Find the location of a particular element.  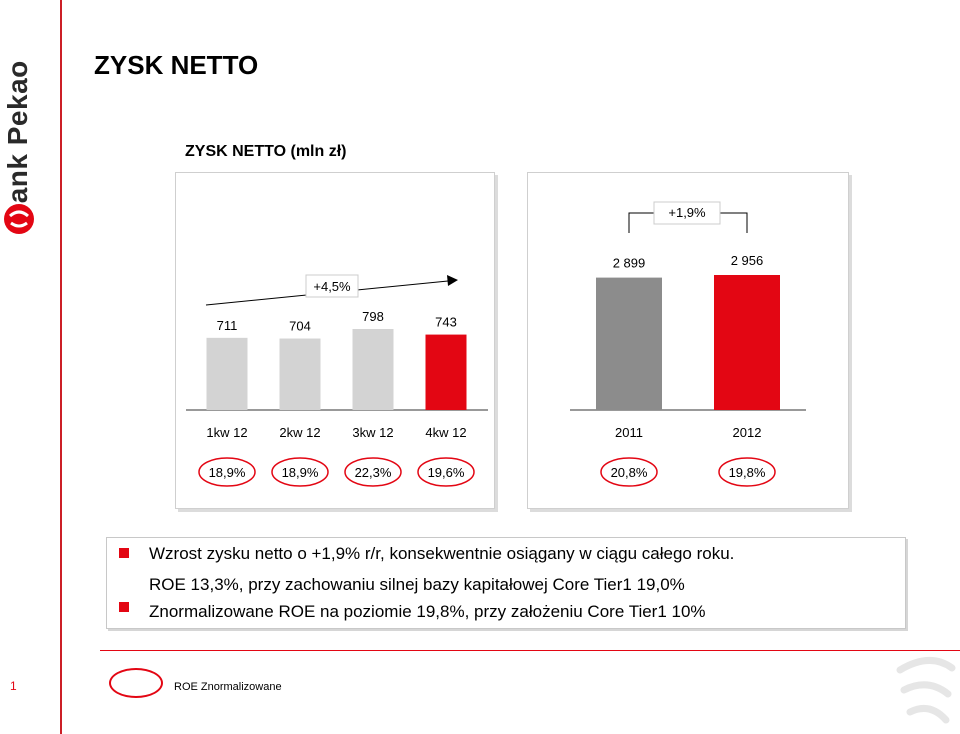

side-rule is located at coordinates (61, 367).